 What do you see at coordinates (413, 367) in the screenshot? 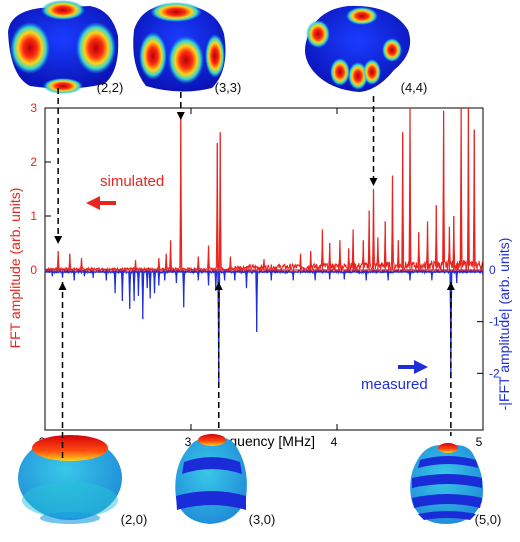
I see `measured-arrow-icon` at bounding box center [413, 367].